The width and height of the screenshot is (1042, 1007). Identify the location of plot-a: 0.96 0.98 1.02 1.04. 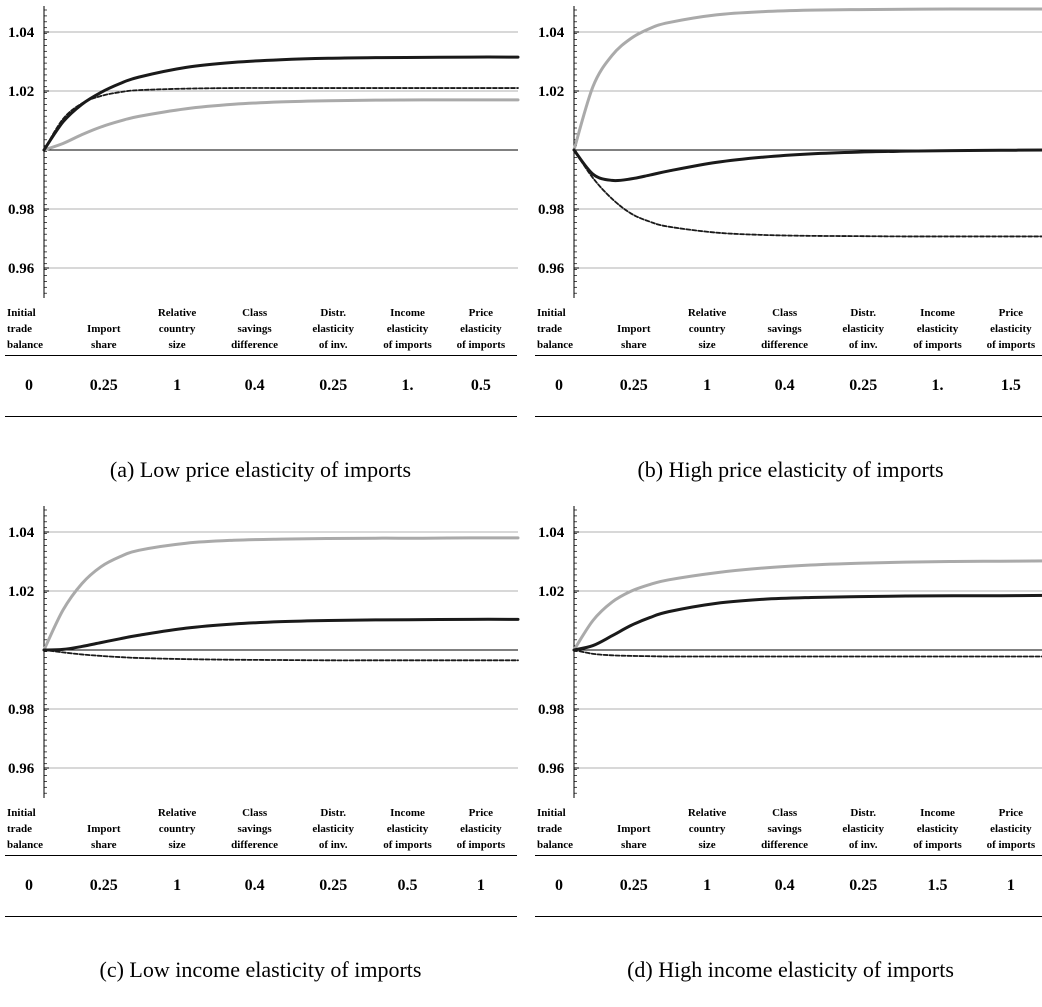
(264, 152).